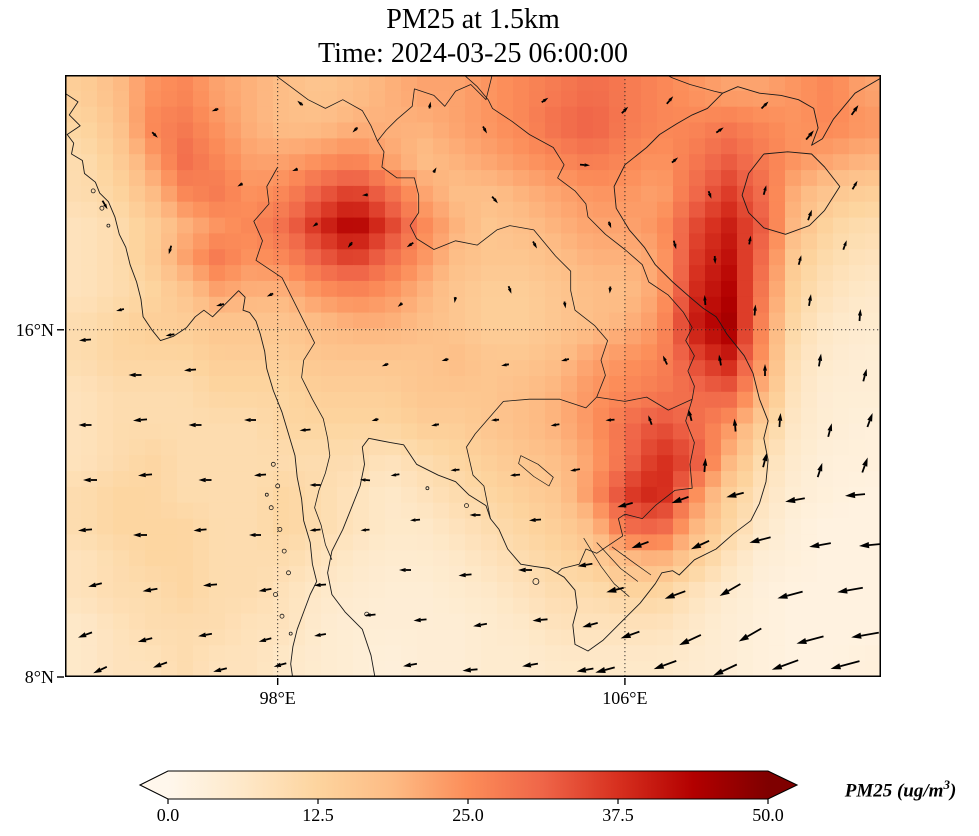  I want to click on colorbar-label-text: PM25 (ug/m, so click(894, 791).